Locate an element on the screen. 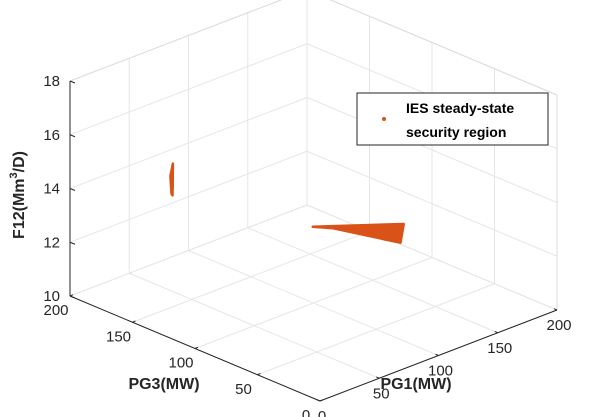  legend-box is located at coordinates (452, 119).